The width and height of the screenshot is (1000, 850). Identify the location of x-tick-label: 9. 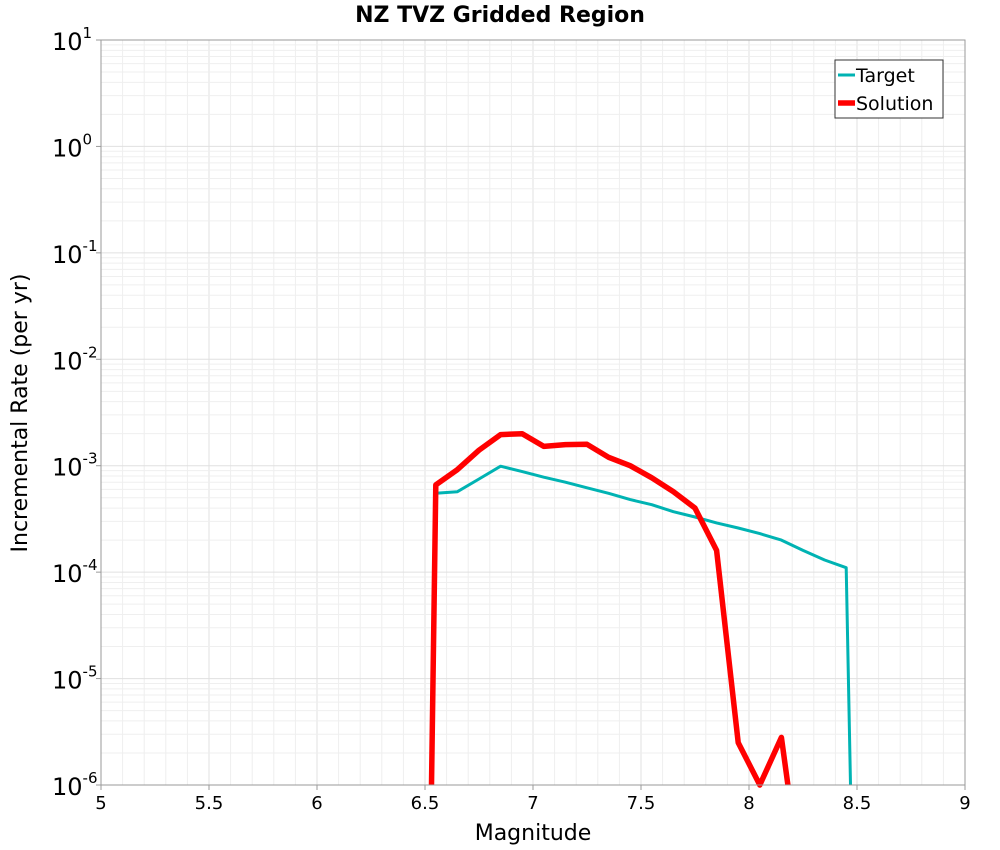
(964, 803).